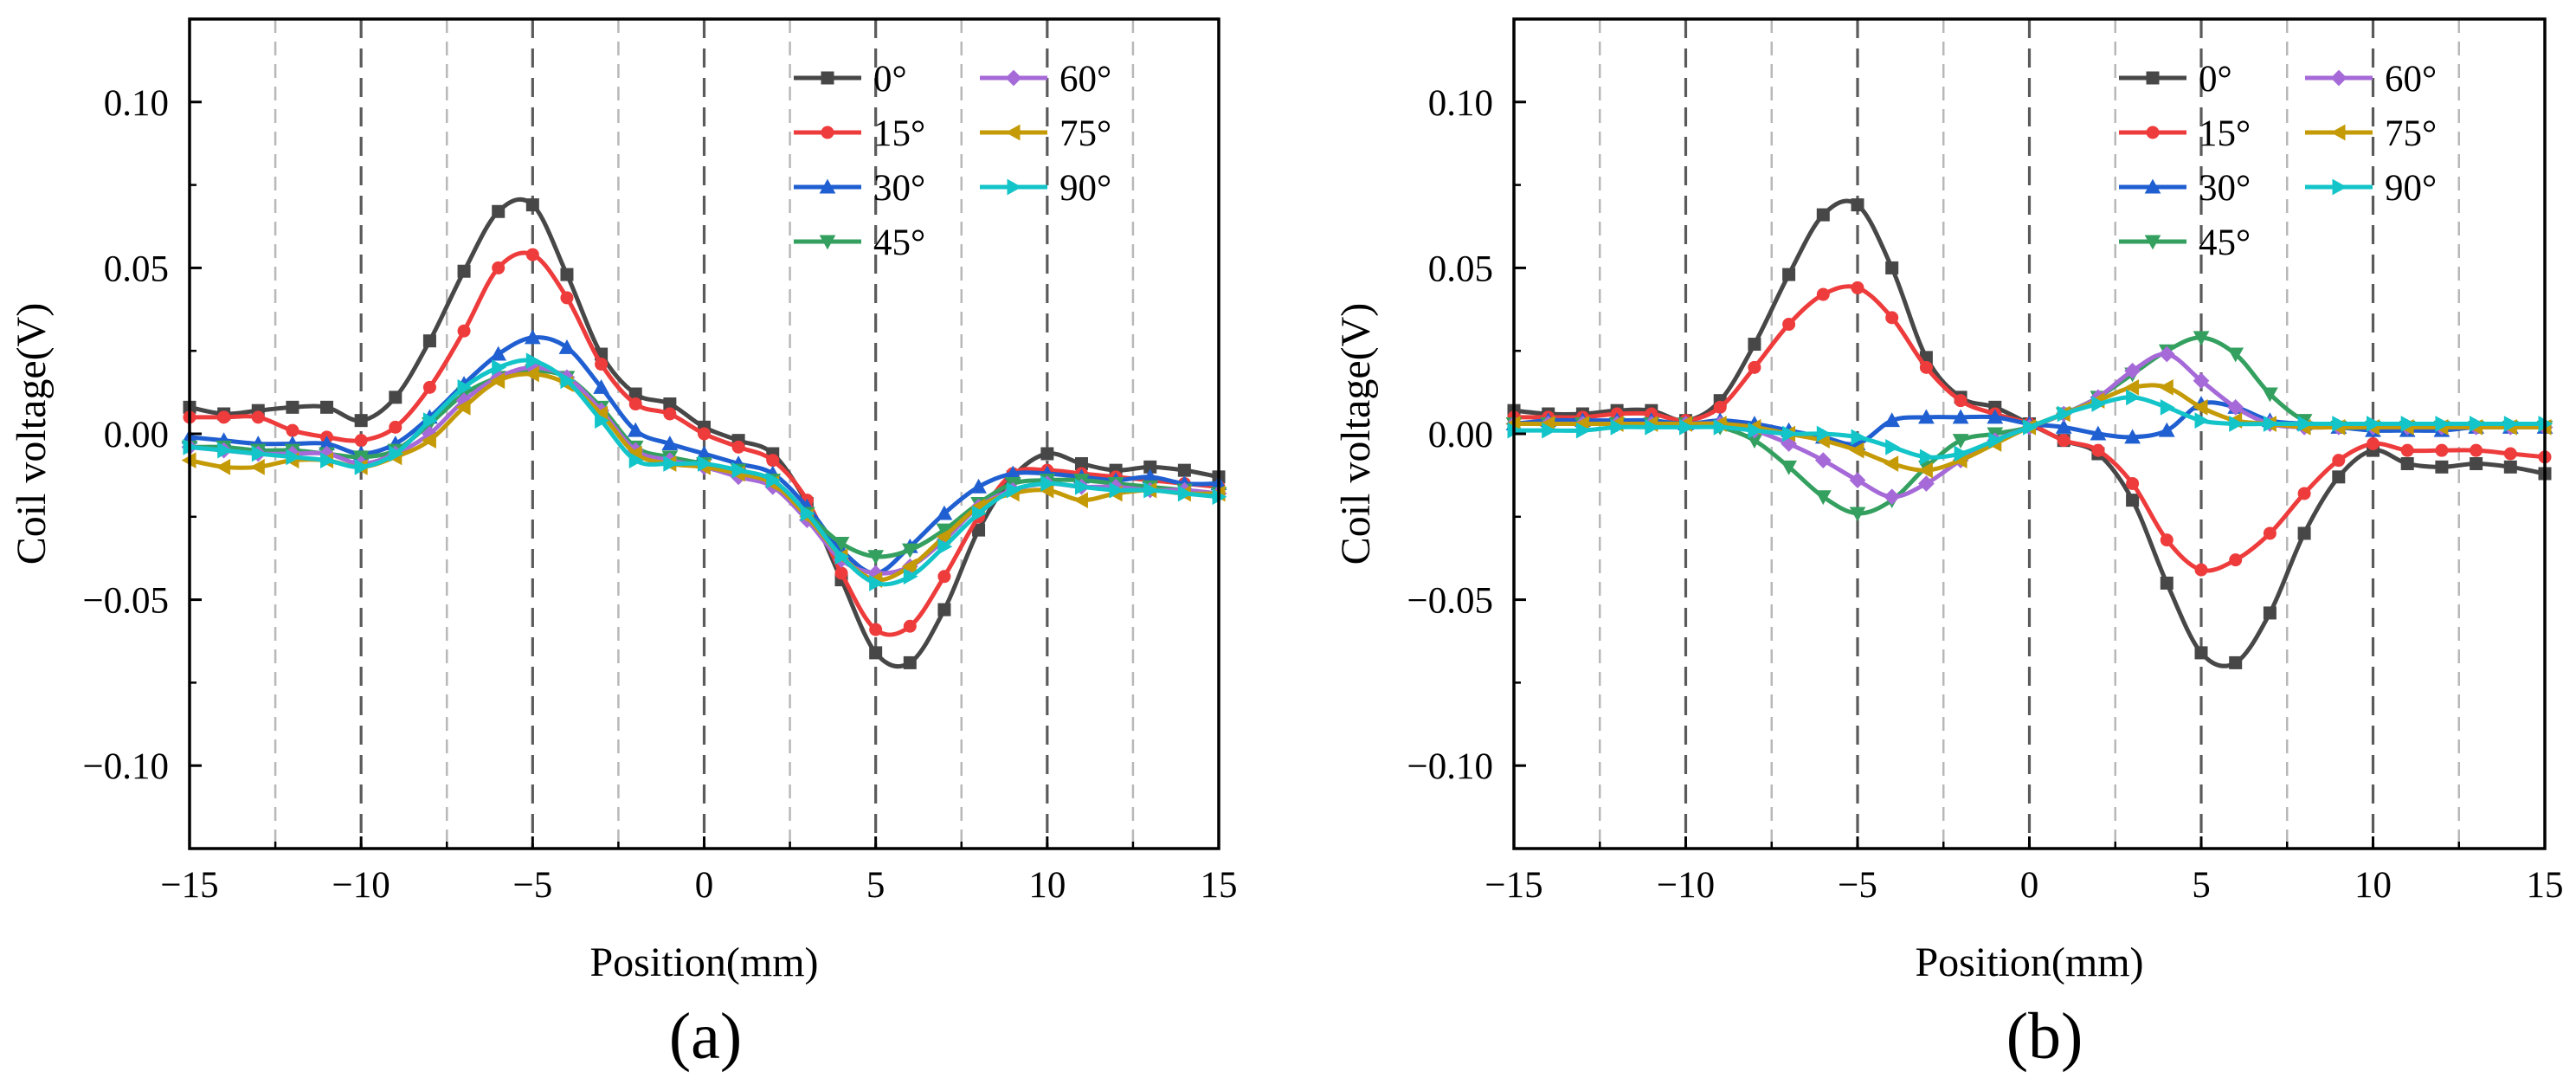  What do you see at coordinates (1460, 435) in the screenshot?
I see `y-tick-label: 0.00` at bounding box center [1460, 435].